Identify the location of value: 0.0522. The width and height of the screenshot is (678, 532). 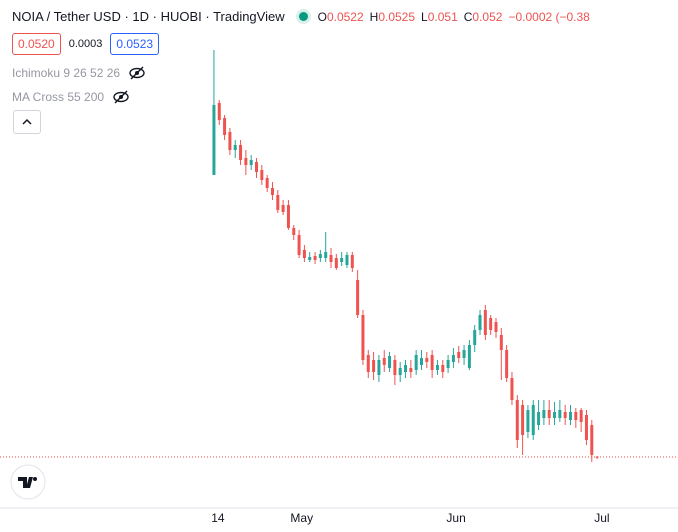
(345, 16).